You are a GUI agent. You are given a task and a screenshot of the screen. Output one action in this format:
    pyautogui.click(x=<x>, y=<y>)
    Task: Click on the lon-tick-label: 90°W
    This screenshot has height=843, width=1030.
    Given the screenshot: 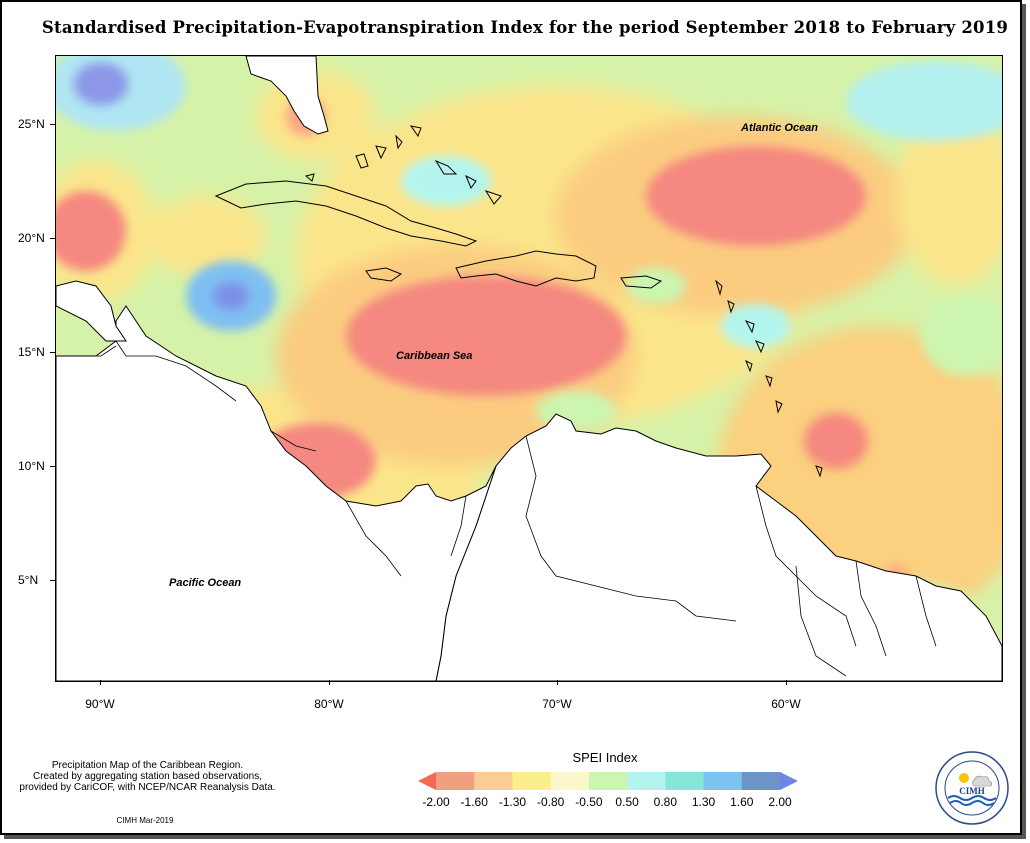 What is the action you would take?
    pyautogui.click(x=100, y=704)
    